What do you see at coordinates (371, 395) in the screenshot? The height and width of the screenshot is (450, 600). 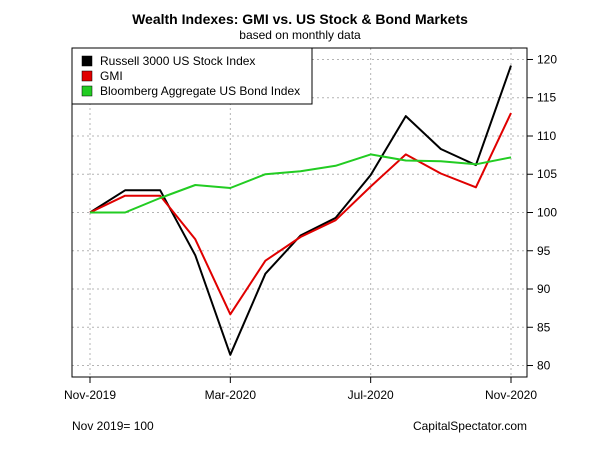 I see `x-tick-label: Jul-2020` at bounding box center [371, 395].